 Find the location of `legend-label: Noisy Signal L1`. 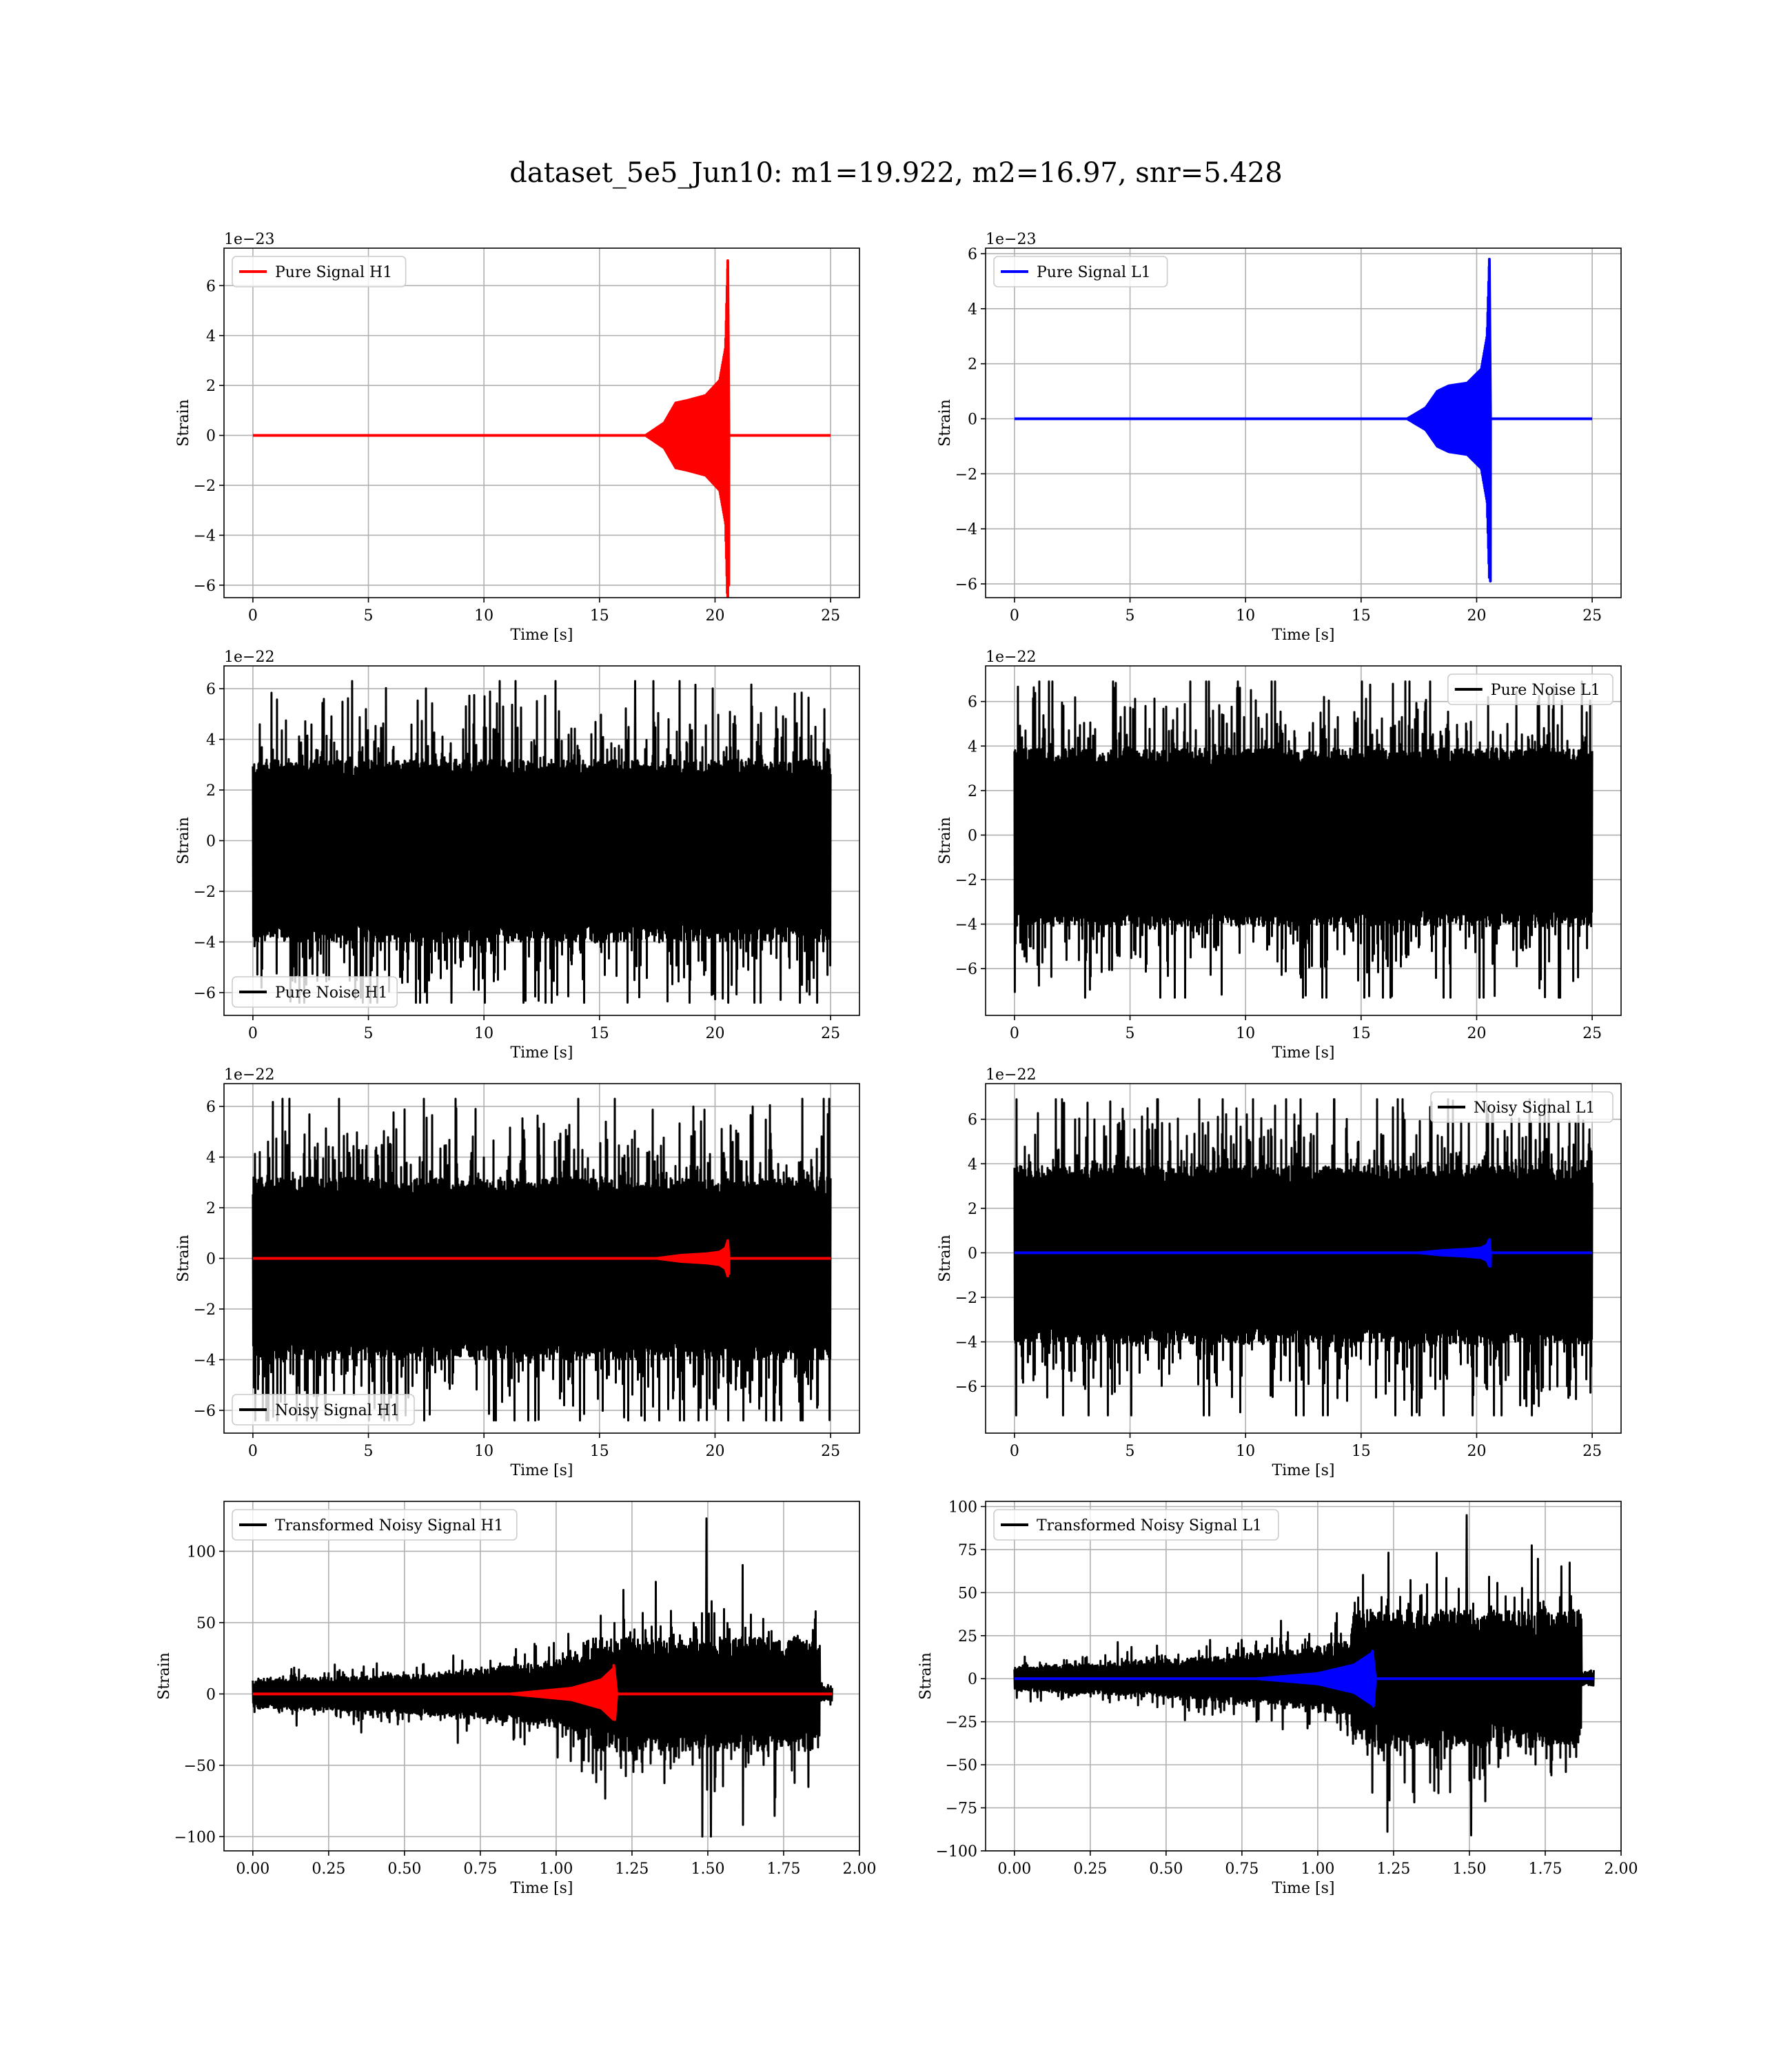

legend-label: Noisy Signal L1 is located at coordinates (1534, 1108).